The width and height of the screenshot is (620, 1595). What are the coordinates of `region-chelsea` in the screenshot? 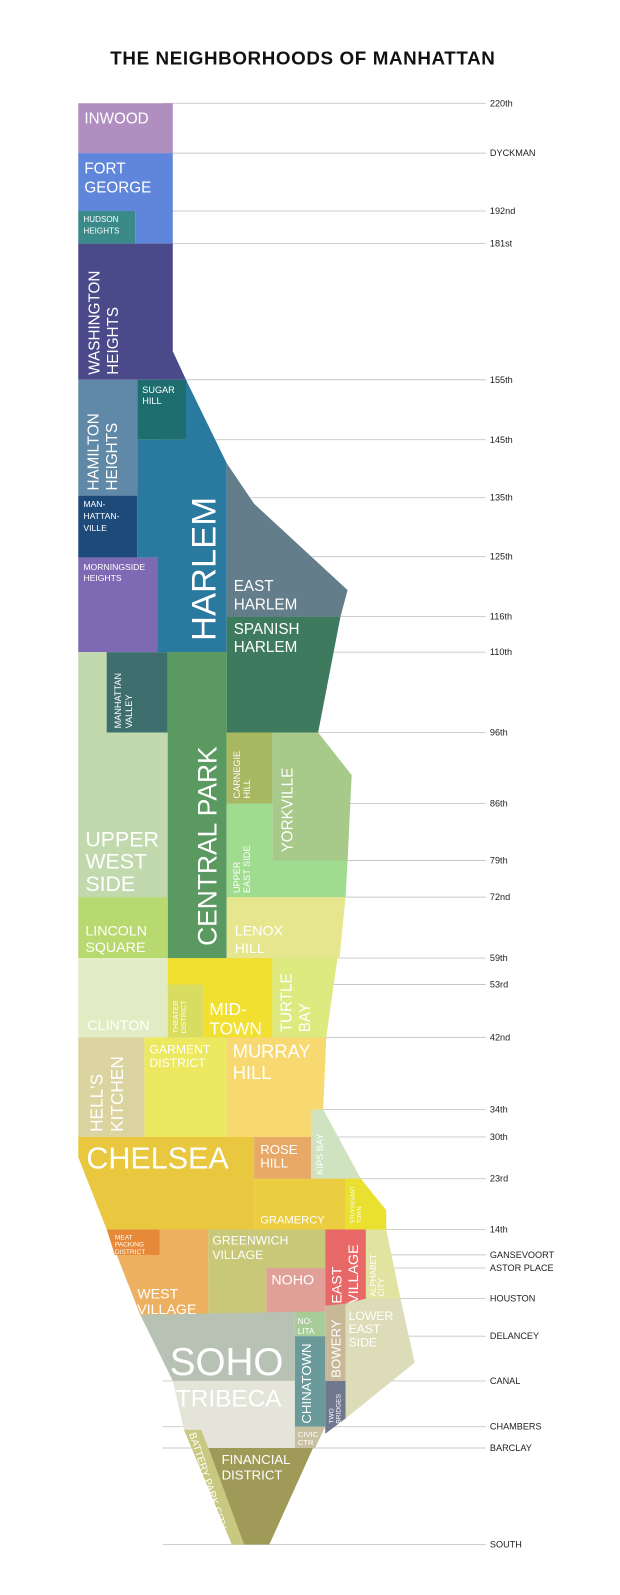 It's located at (166, 1183).